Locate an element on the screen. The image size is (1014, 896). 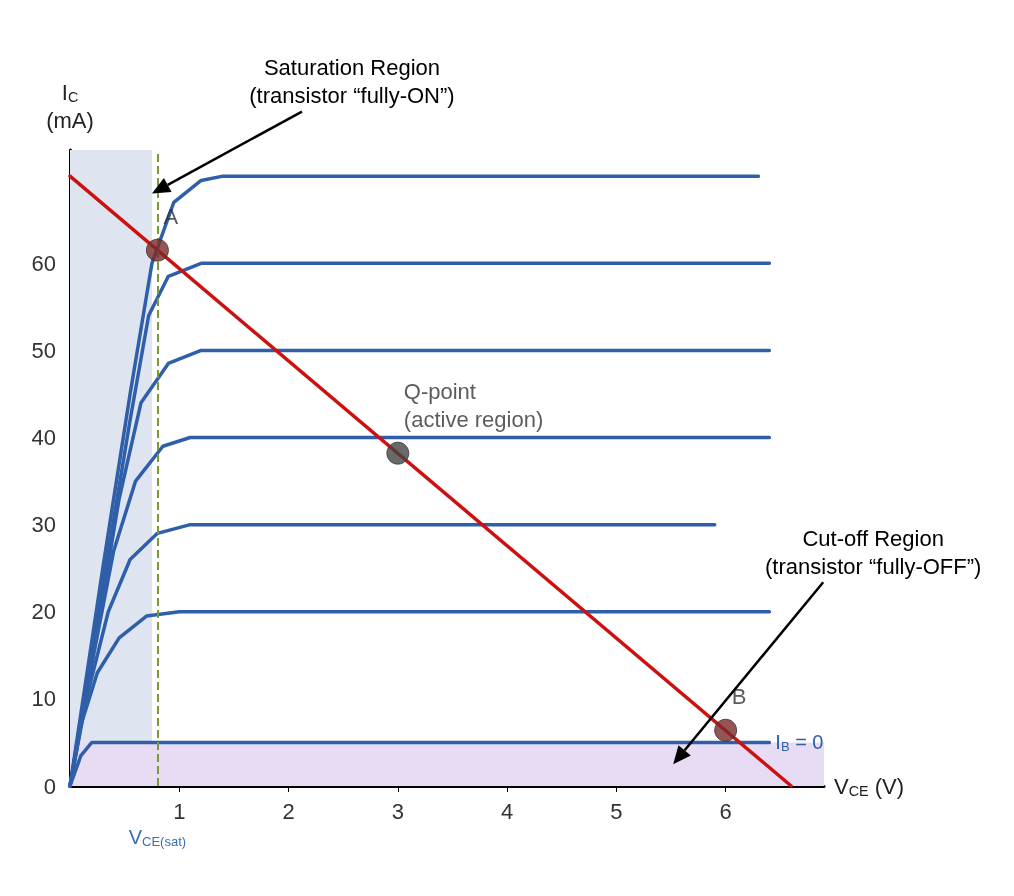
x-tick-label: 3 is located at coordinates (397, 811).